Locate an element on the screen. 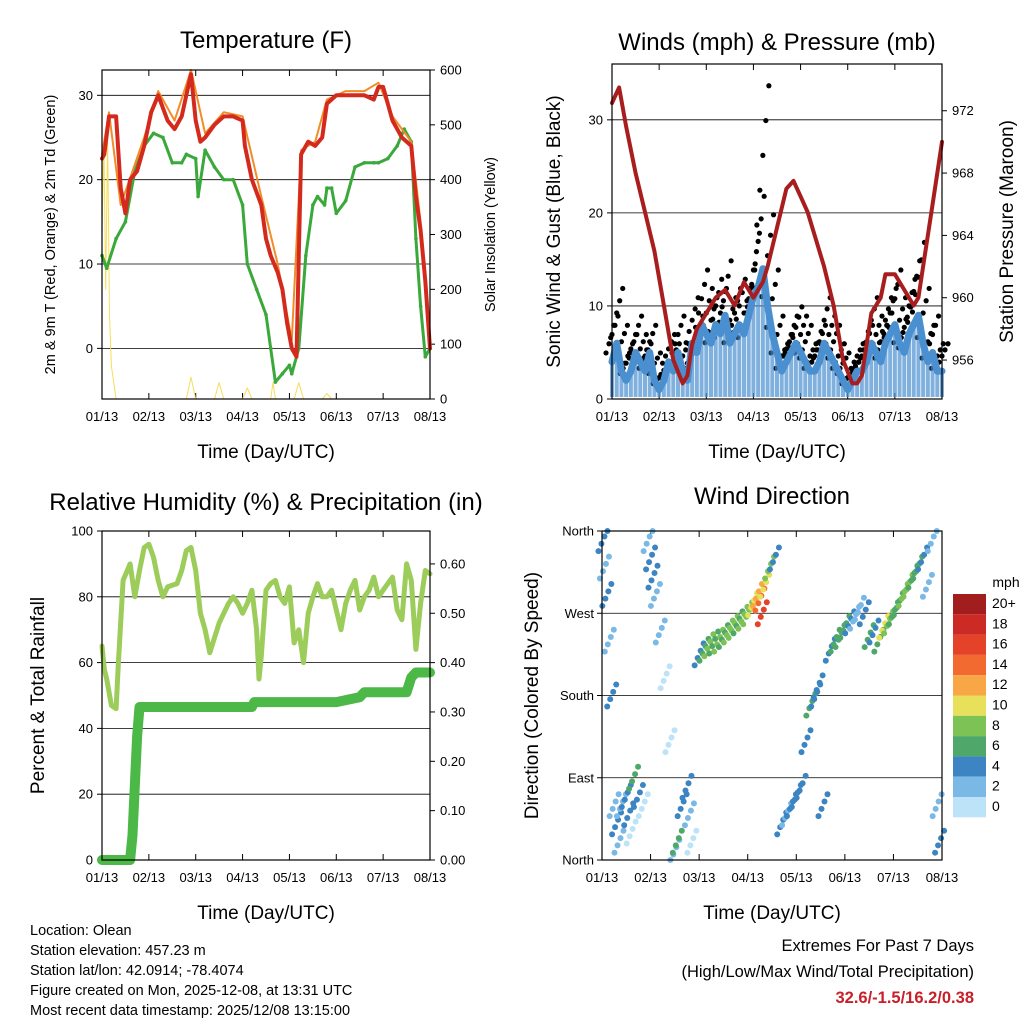 The image size is (1024, 1029). temperature-ytick-label-right: 200 is located at coordinates (451, 289).